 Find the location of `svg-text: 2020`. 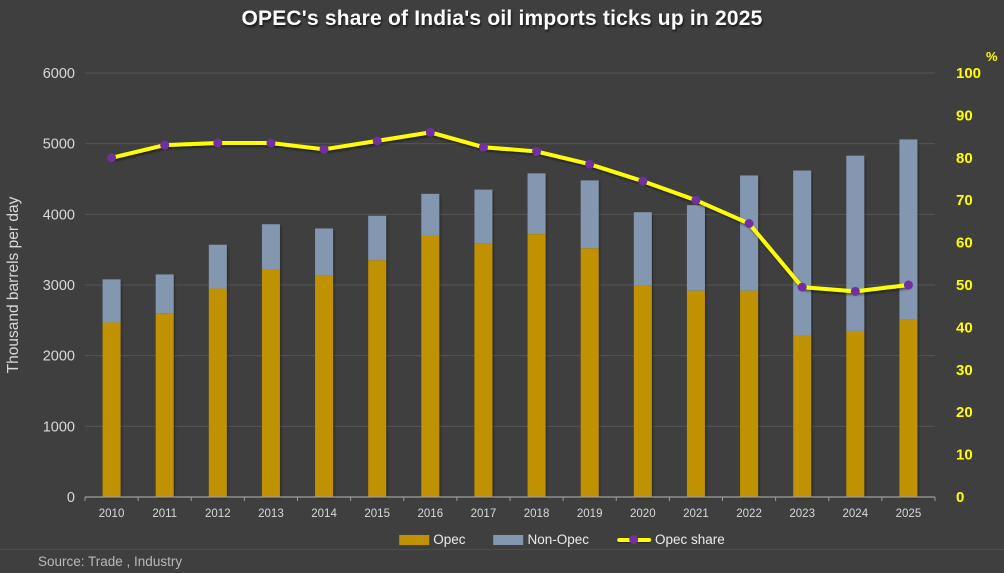

svg-text: 2020 is located at coordinates (643, 514).